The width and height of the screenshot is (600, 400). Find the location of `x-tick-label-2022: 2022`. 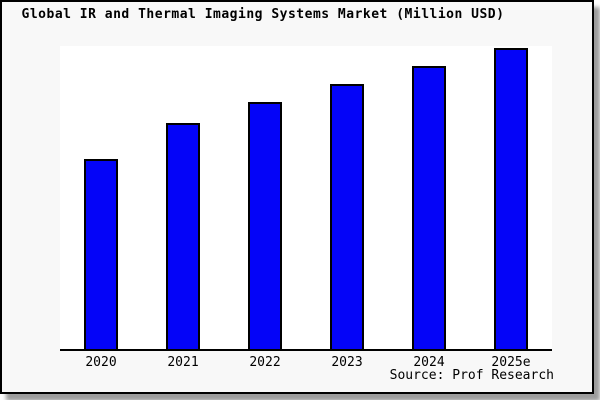

x-tick-label-2022: 2022 is located at coordinates (265, 362).